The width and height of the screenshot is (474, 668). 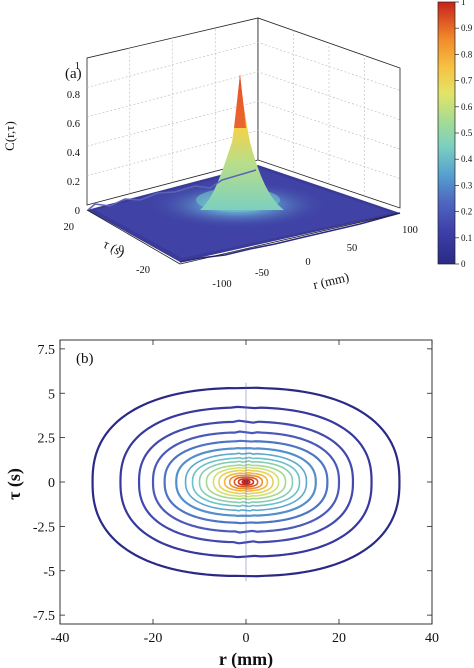 I want to click on panel-a-label: (a), so click(x=73, y=74).